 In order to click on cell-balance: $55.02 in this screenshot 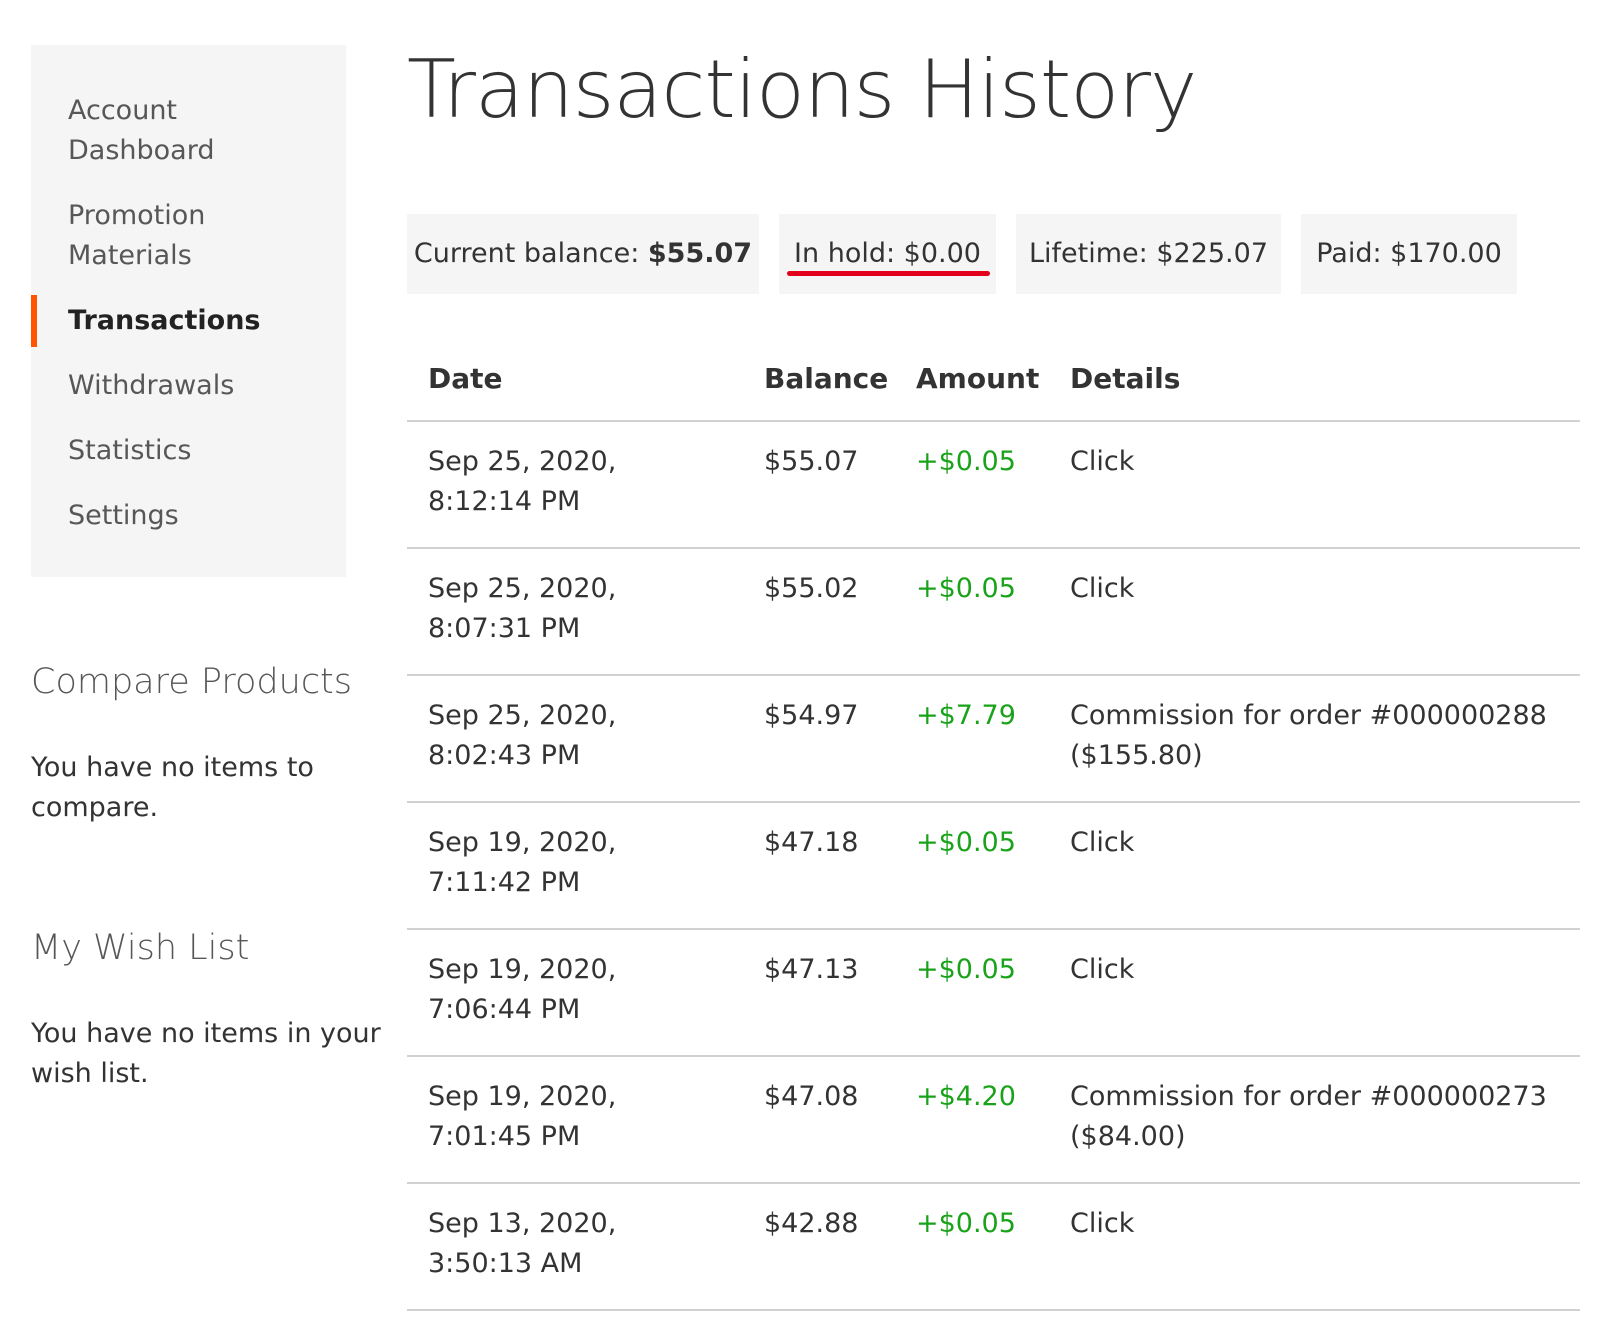, I will do `click(811, 588)`.